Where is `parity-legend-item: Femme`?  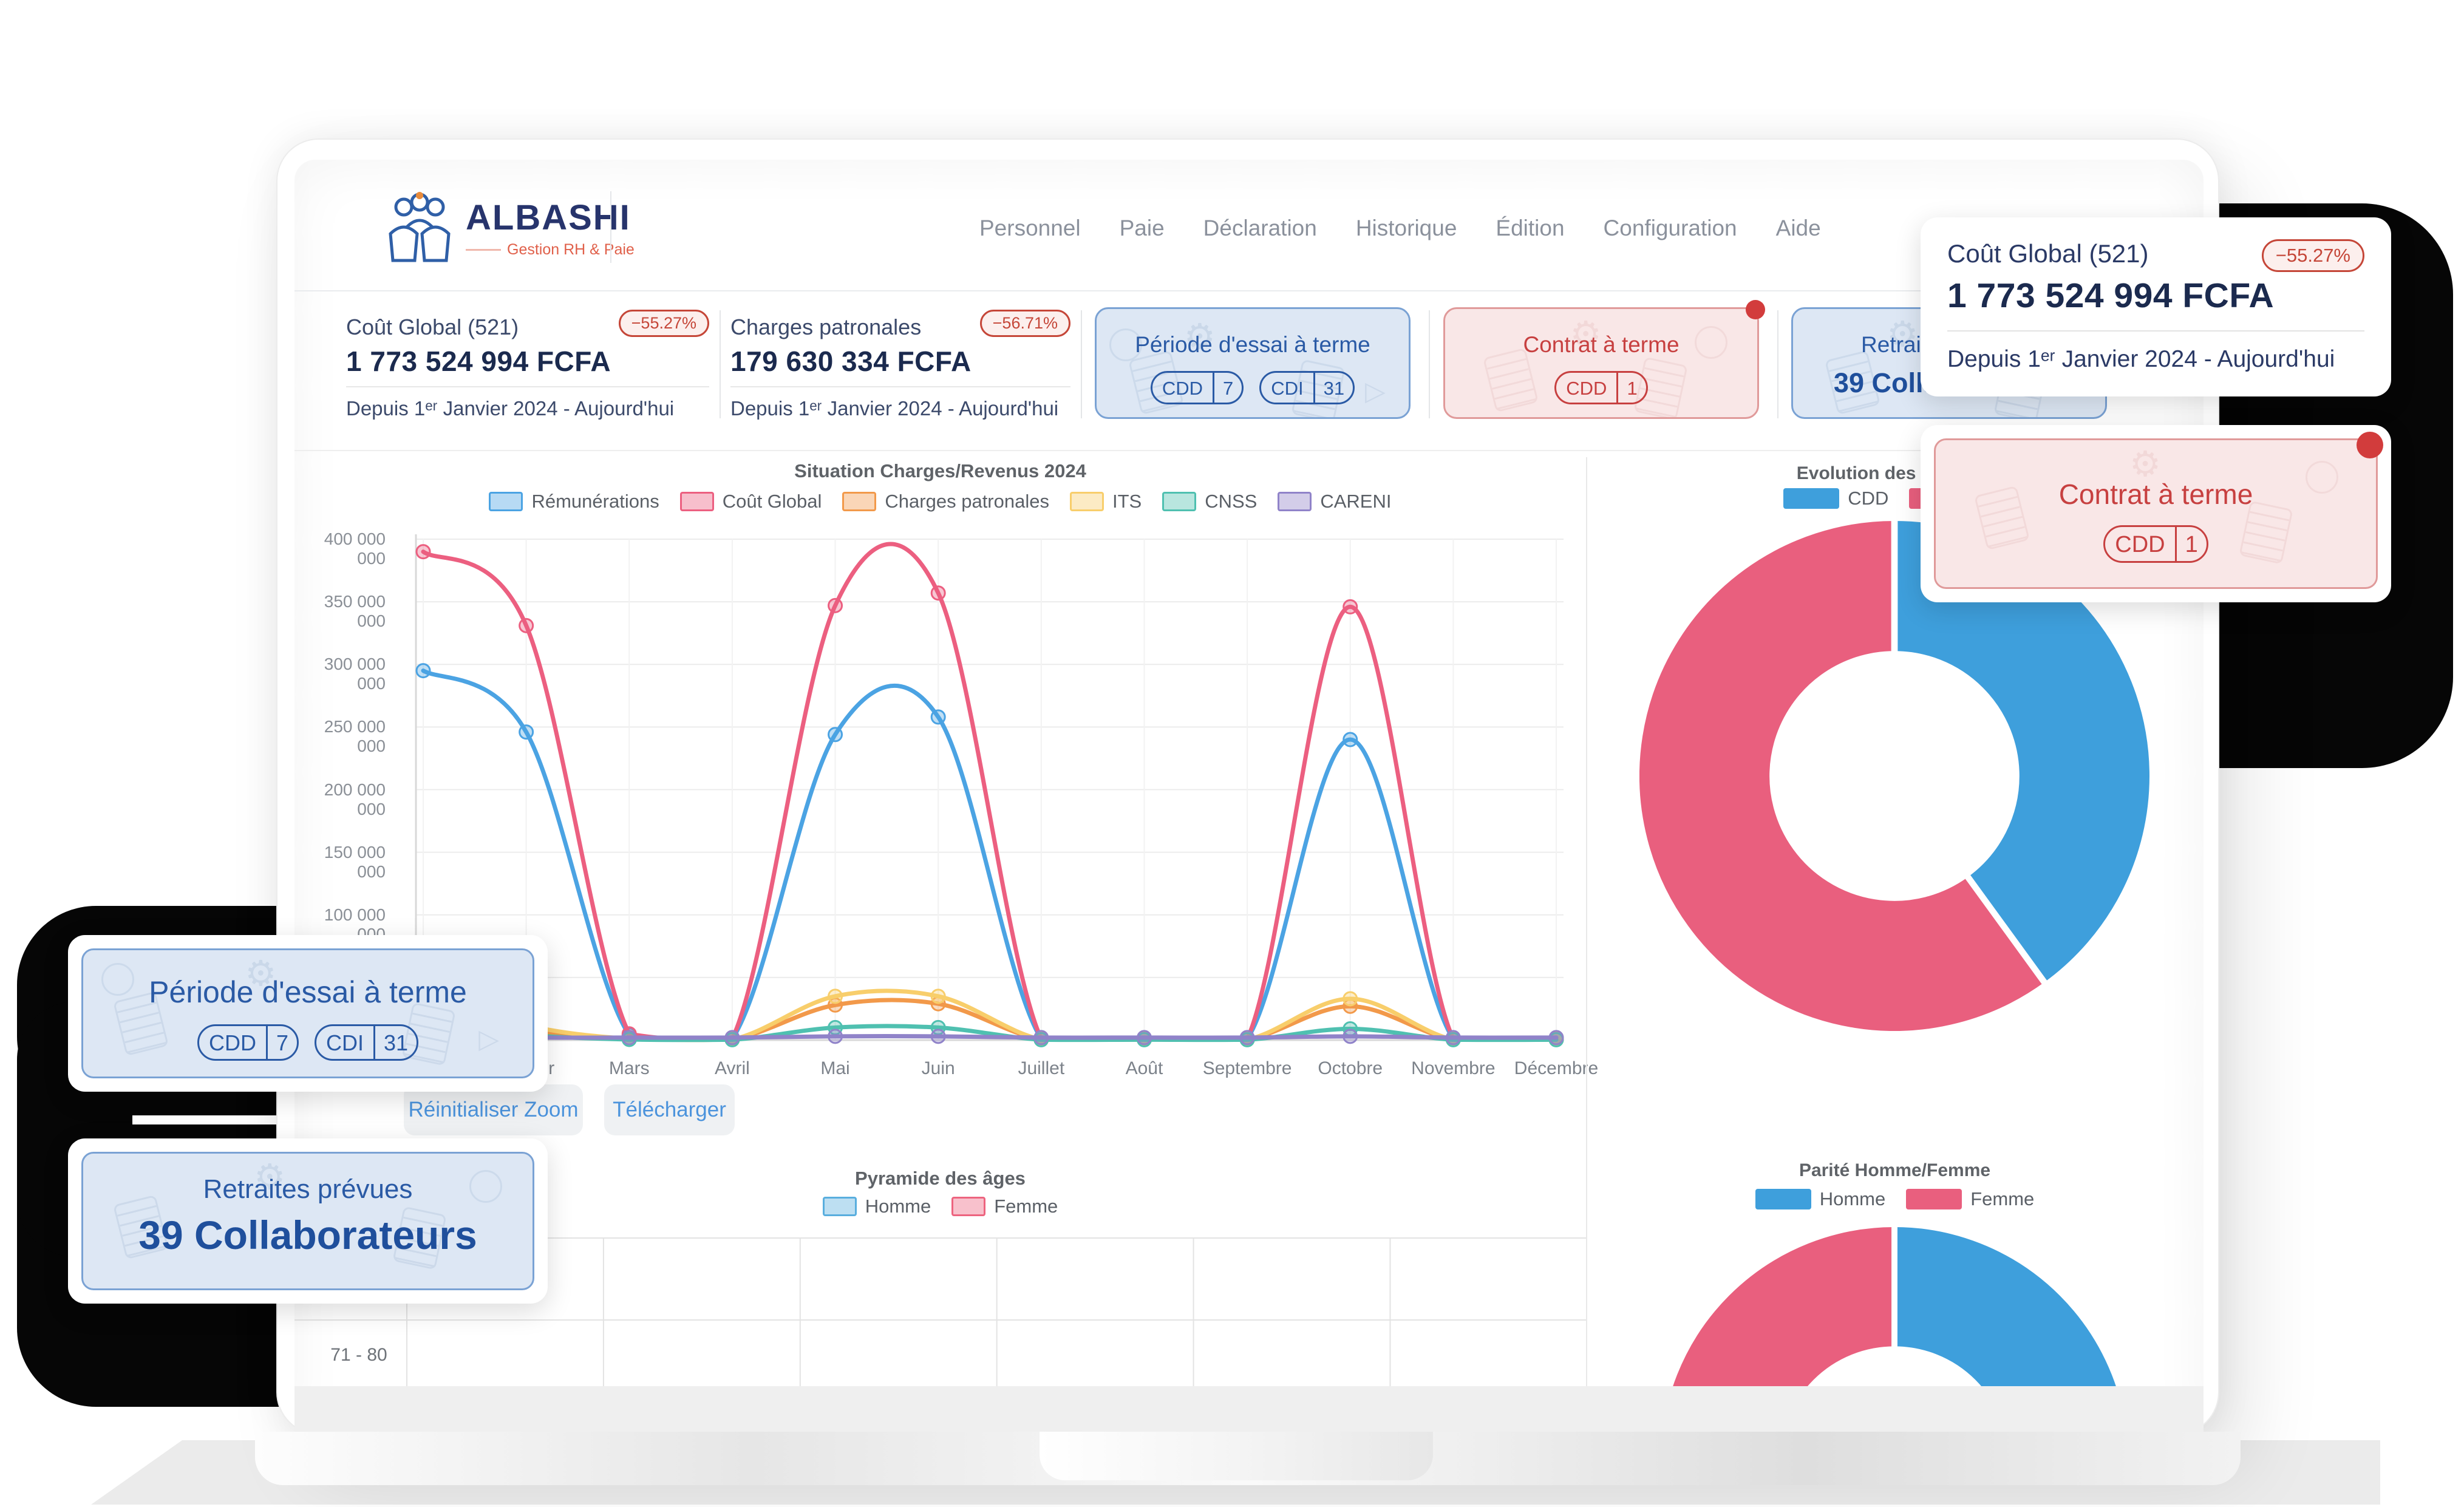
parity-legend-item: Femme is located at coordinates (1970, 1199).